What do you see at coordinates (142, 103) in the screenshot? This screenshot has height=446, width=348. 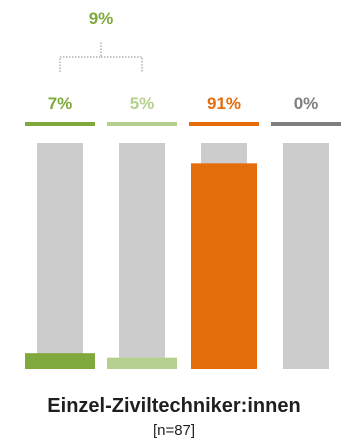 I see `bar-value-label: 5%` at bounding box center [142, 103].